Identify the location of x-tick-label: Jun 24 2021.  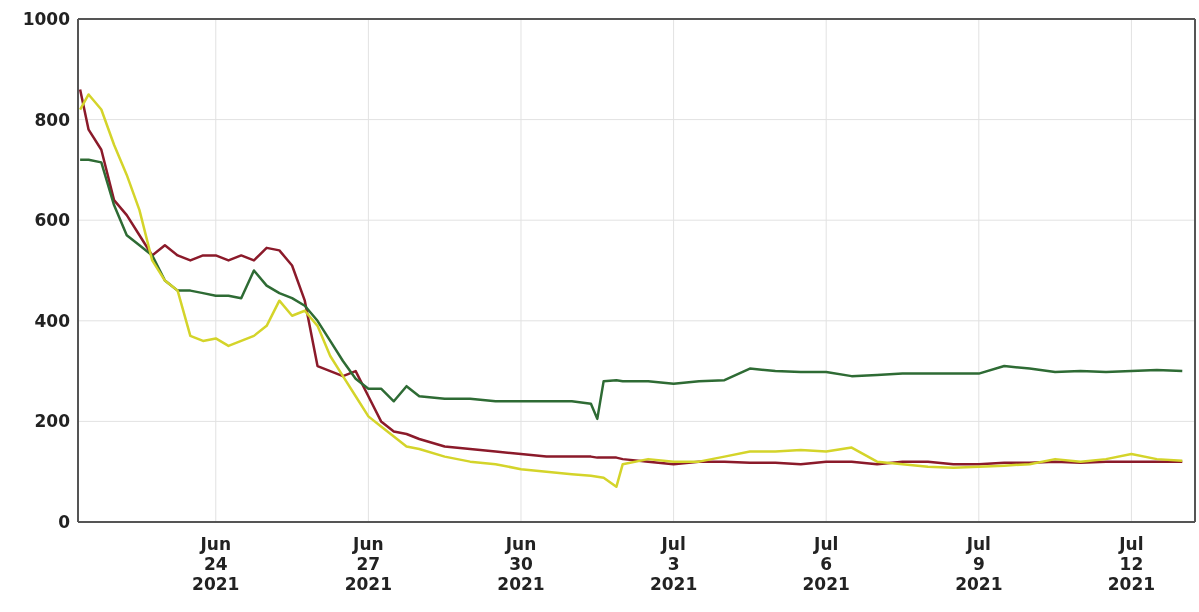
(216, 564).